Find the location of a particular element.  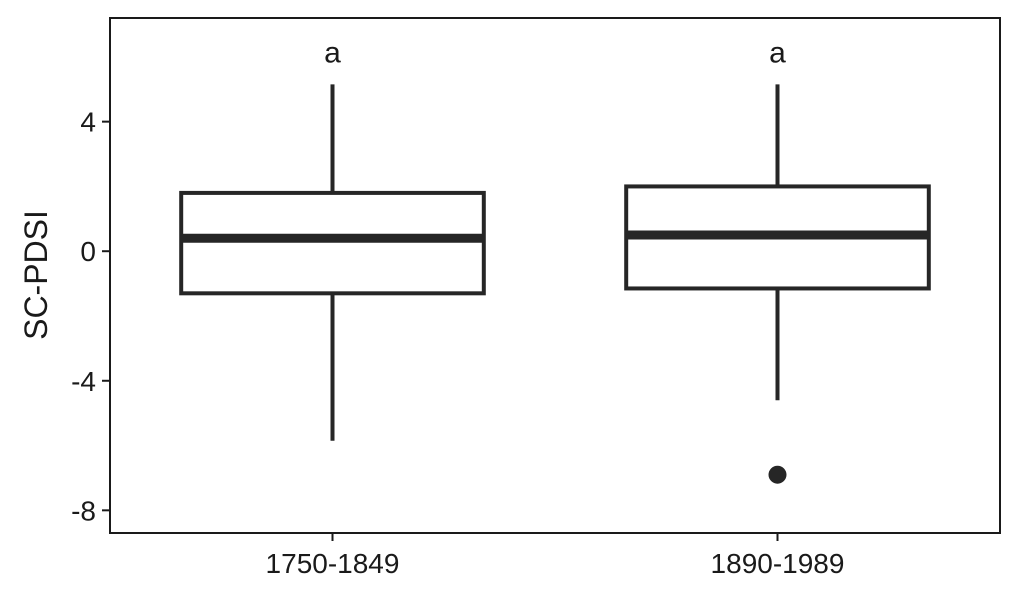

y-axis: 4 0 -4 -8 is located at coordinates (90, 316).